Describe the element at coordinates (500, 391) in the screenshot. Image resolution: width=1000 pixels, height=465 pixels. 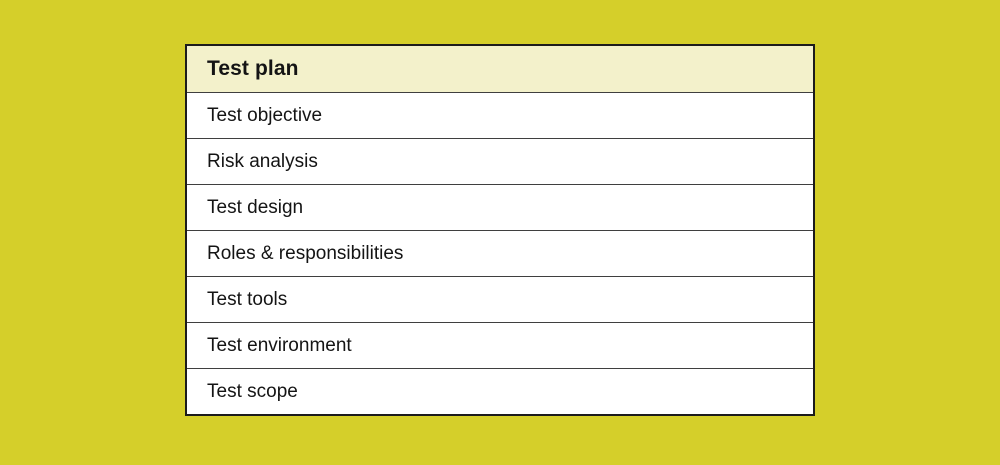
I see `table-row: Test scope` at that location.